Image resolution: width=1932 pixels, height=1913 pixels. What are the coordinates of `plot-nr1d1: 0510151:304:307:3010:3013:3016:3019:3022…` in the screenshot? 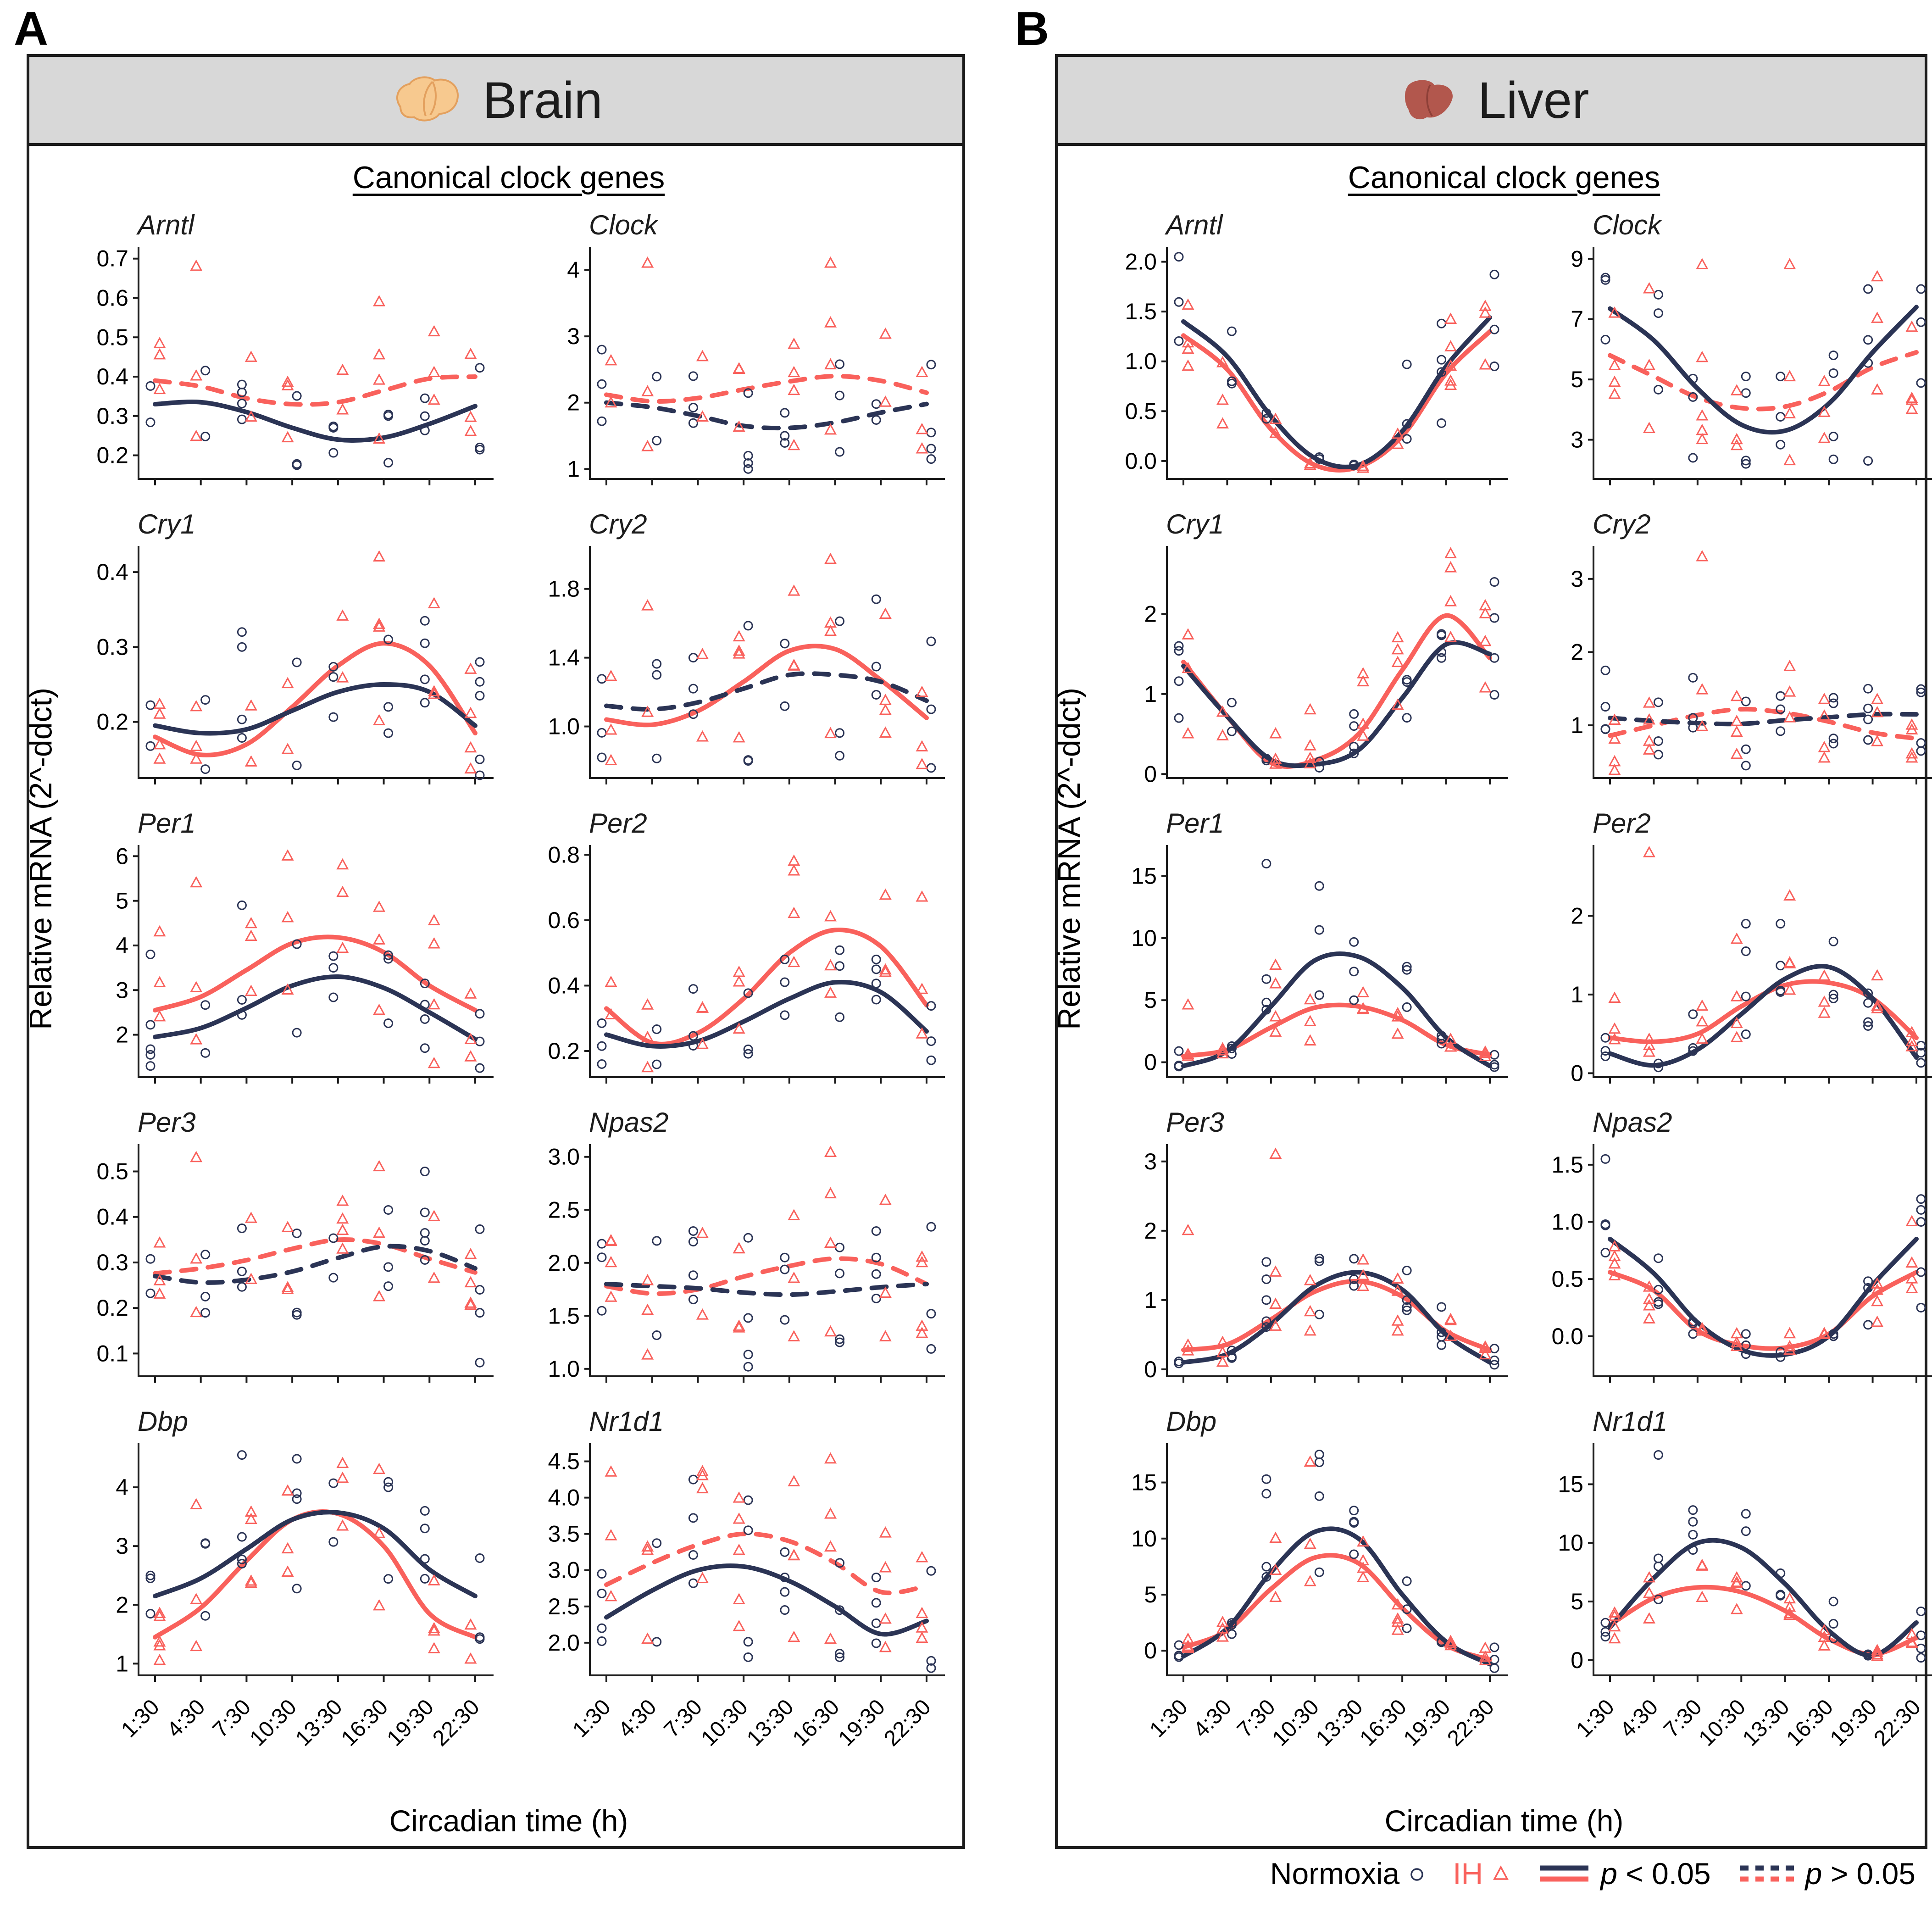 It's located at (1745, 1597).